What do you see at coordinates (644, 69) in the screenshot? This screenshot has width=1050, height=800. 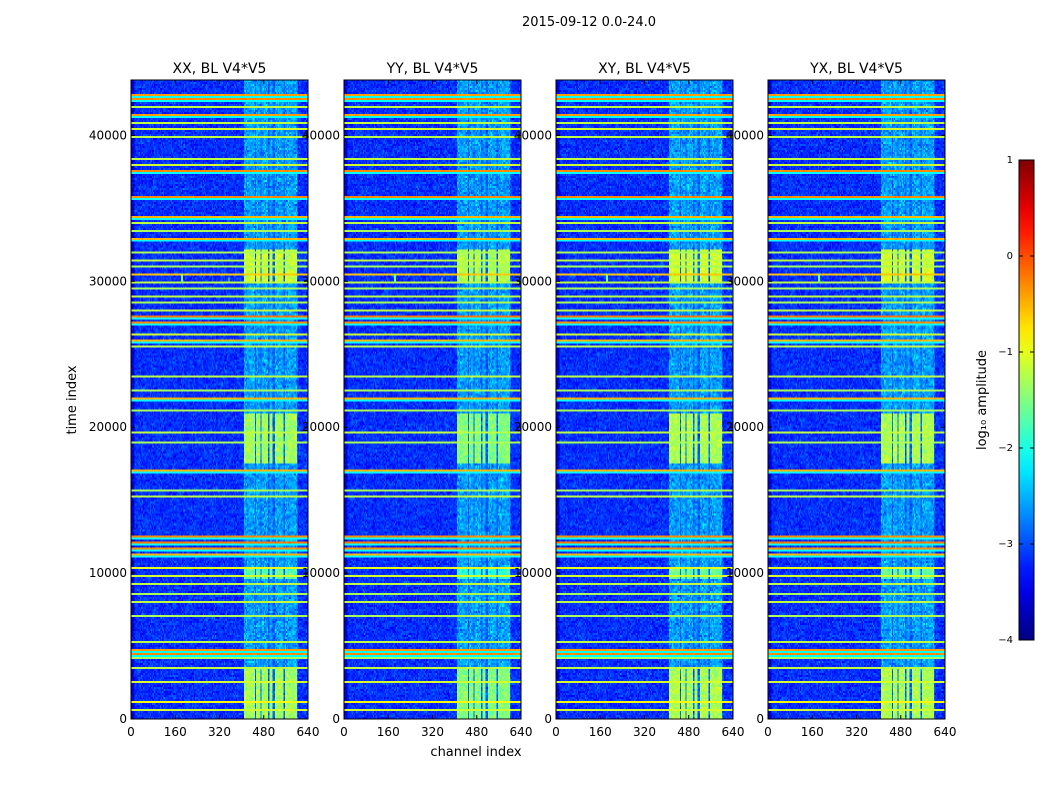 I see `panel-title: XY, BL V4*V5` at bounding box center [644, 69].